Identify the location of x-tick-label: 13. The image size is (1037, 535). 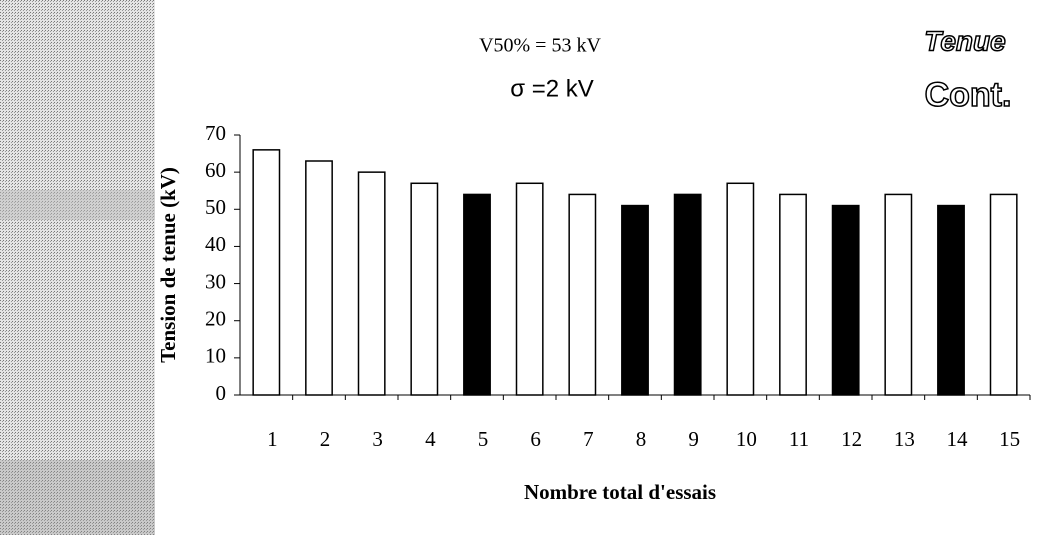
(904, 439).